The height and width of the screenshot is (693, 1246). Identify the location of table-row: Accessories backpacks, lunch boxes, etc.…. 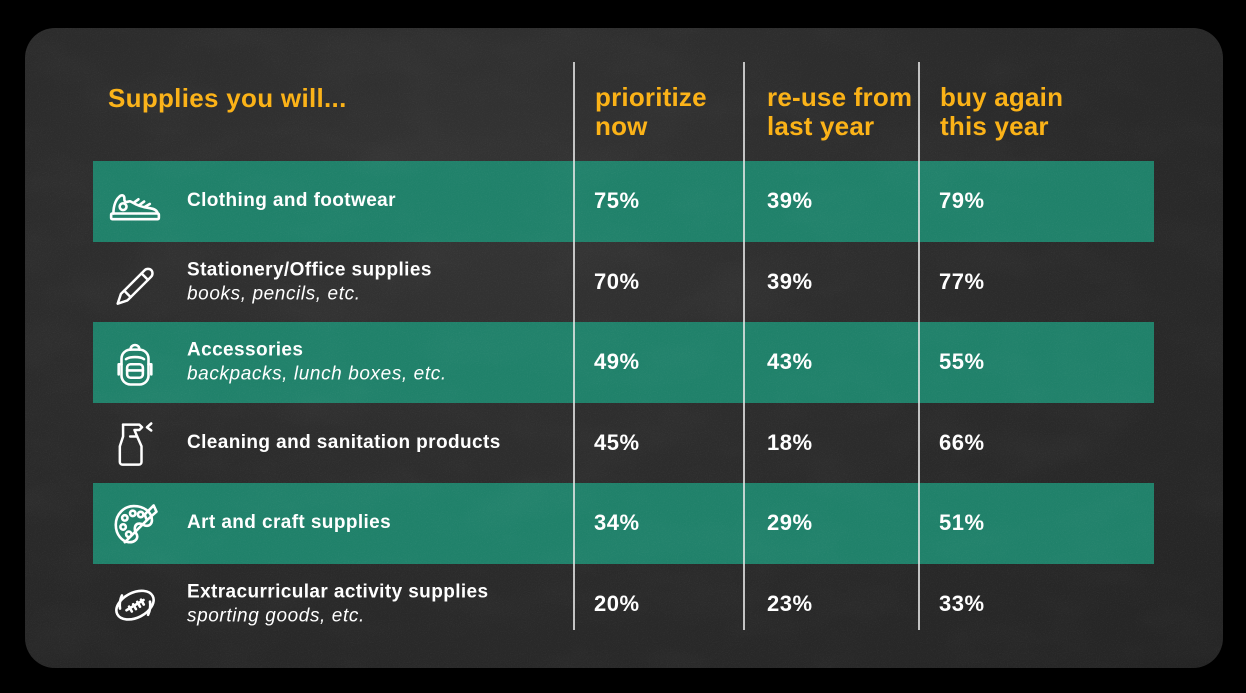
(623, 362).